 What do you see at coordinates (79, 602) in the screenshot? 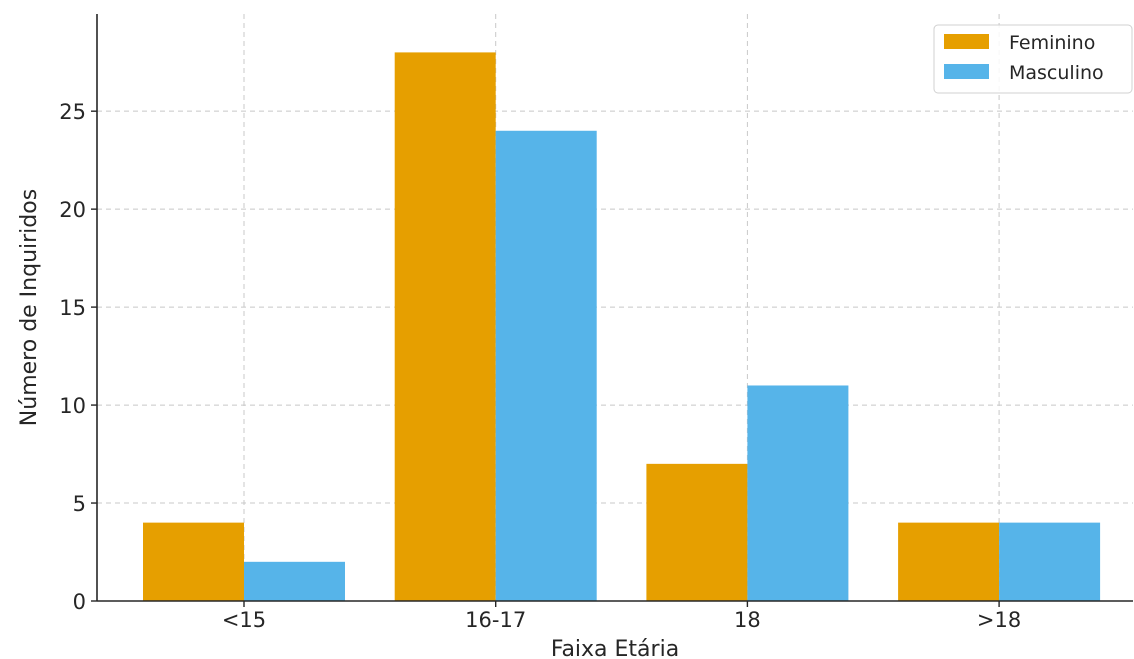
I see `y-tick-label: 0` at bounding box center [79, 602].